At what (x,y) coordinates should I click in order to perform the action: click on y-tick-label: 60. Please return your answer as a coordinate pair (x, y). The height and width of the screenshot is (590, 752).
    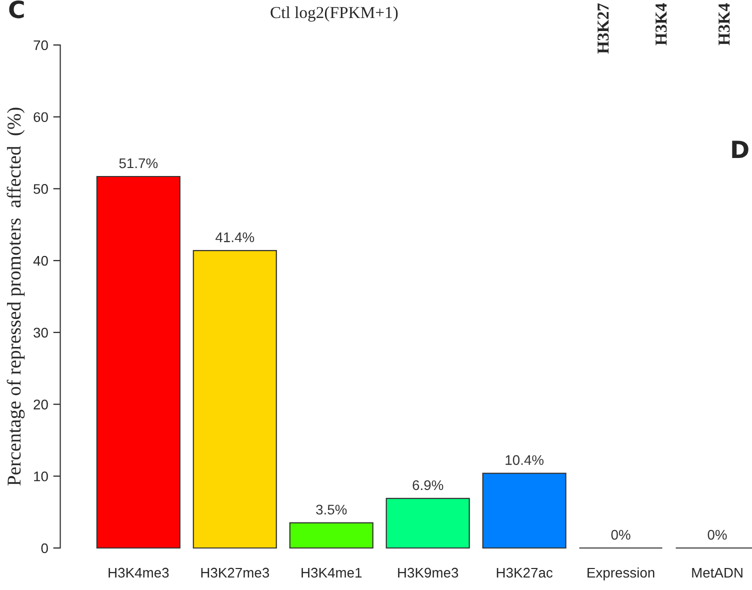
    Looking at the image, I should click on (41, 117).